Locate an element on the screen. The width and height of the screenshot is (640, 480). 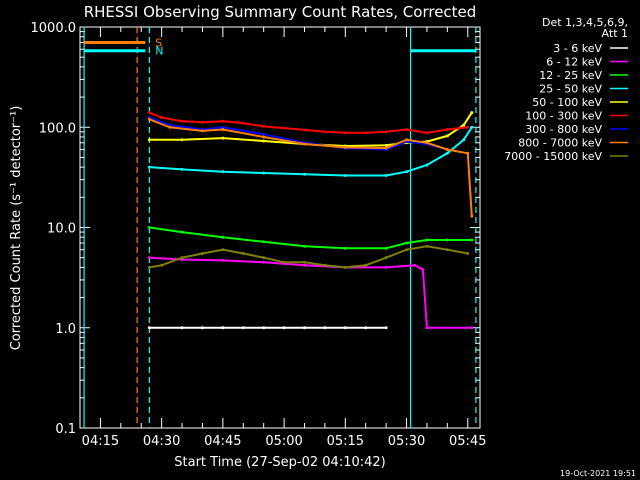
footer-timestamp: 19-Oct-2021 19:51 is located at coordinates (598, 473).